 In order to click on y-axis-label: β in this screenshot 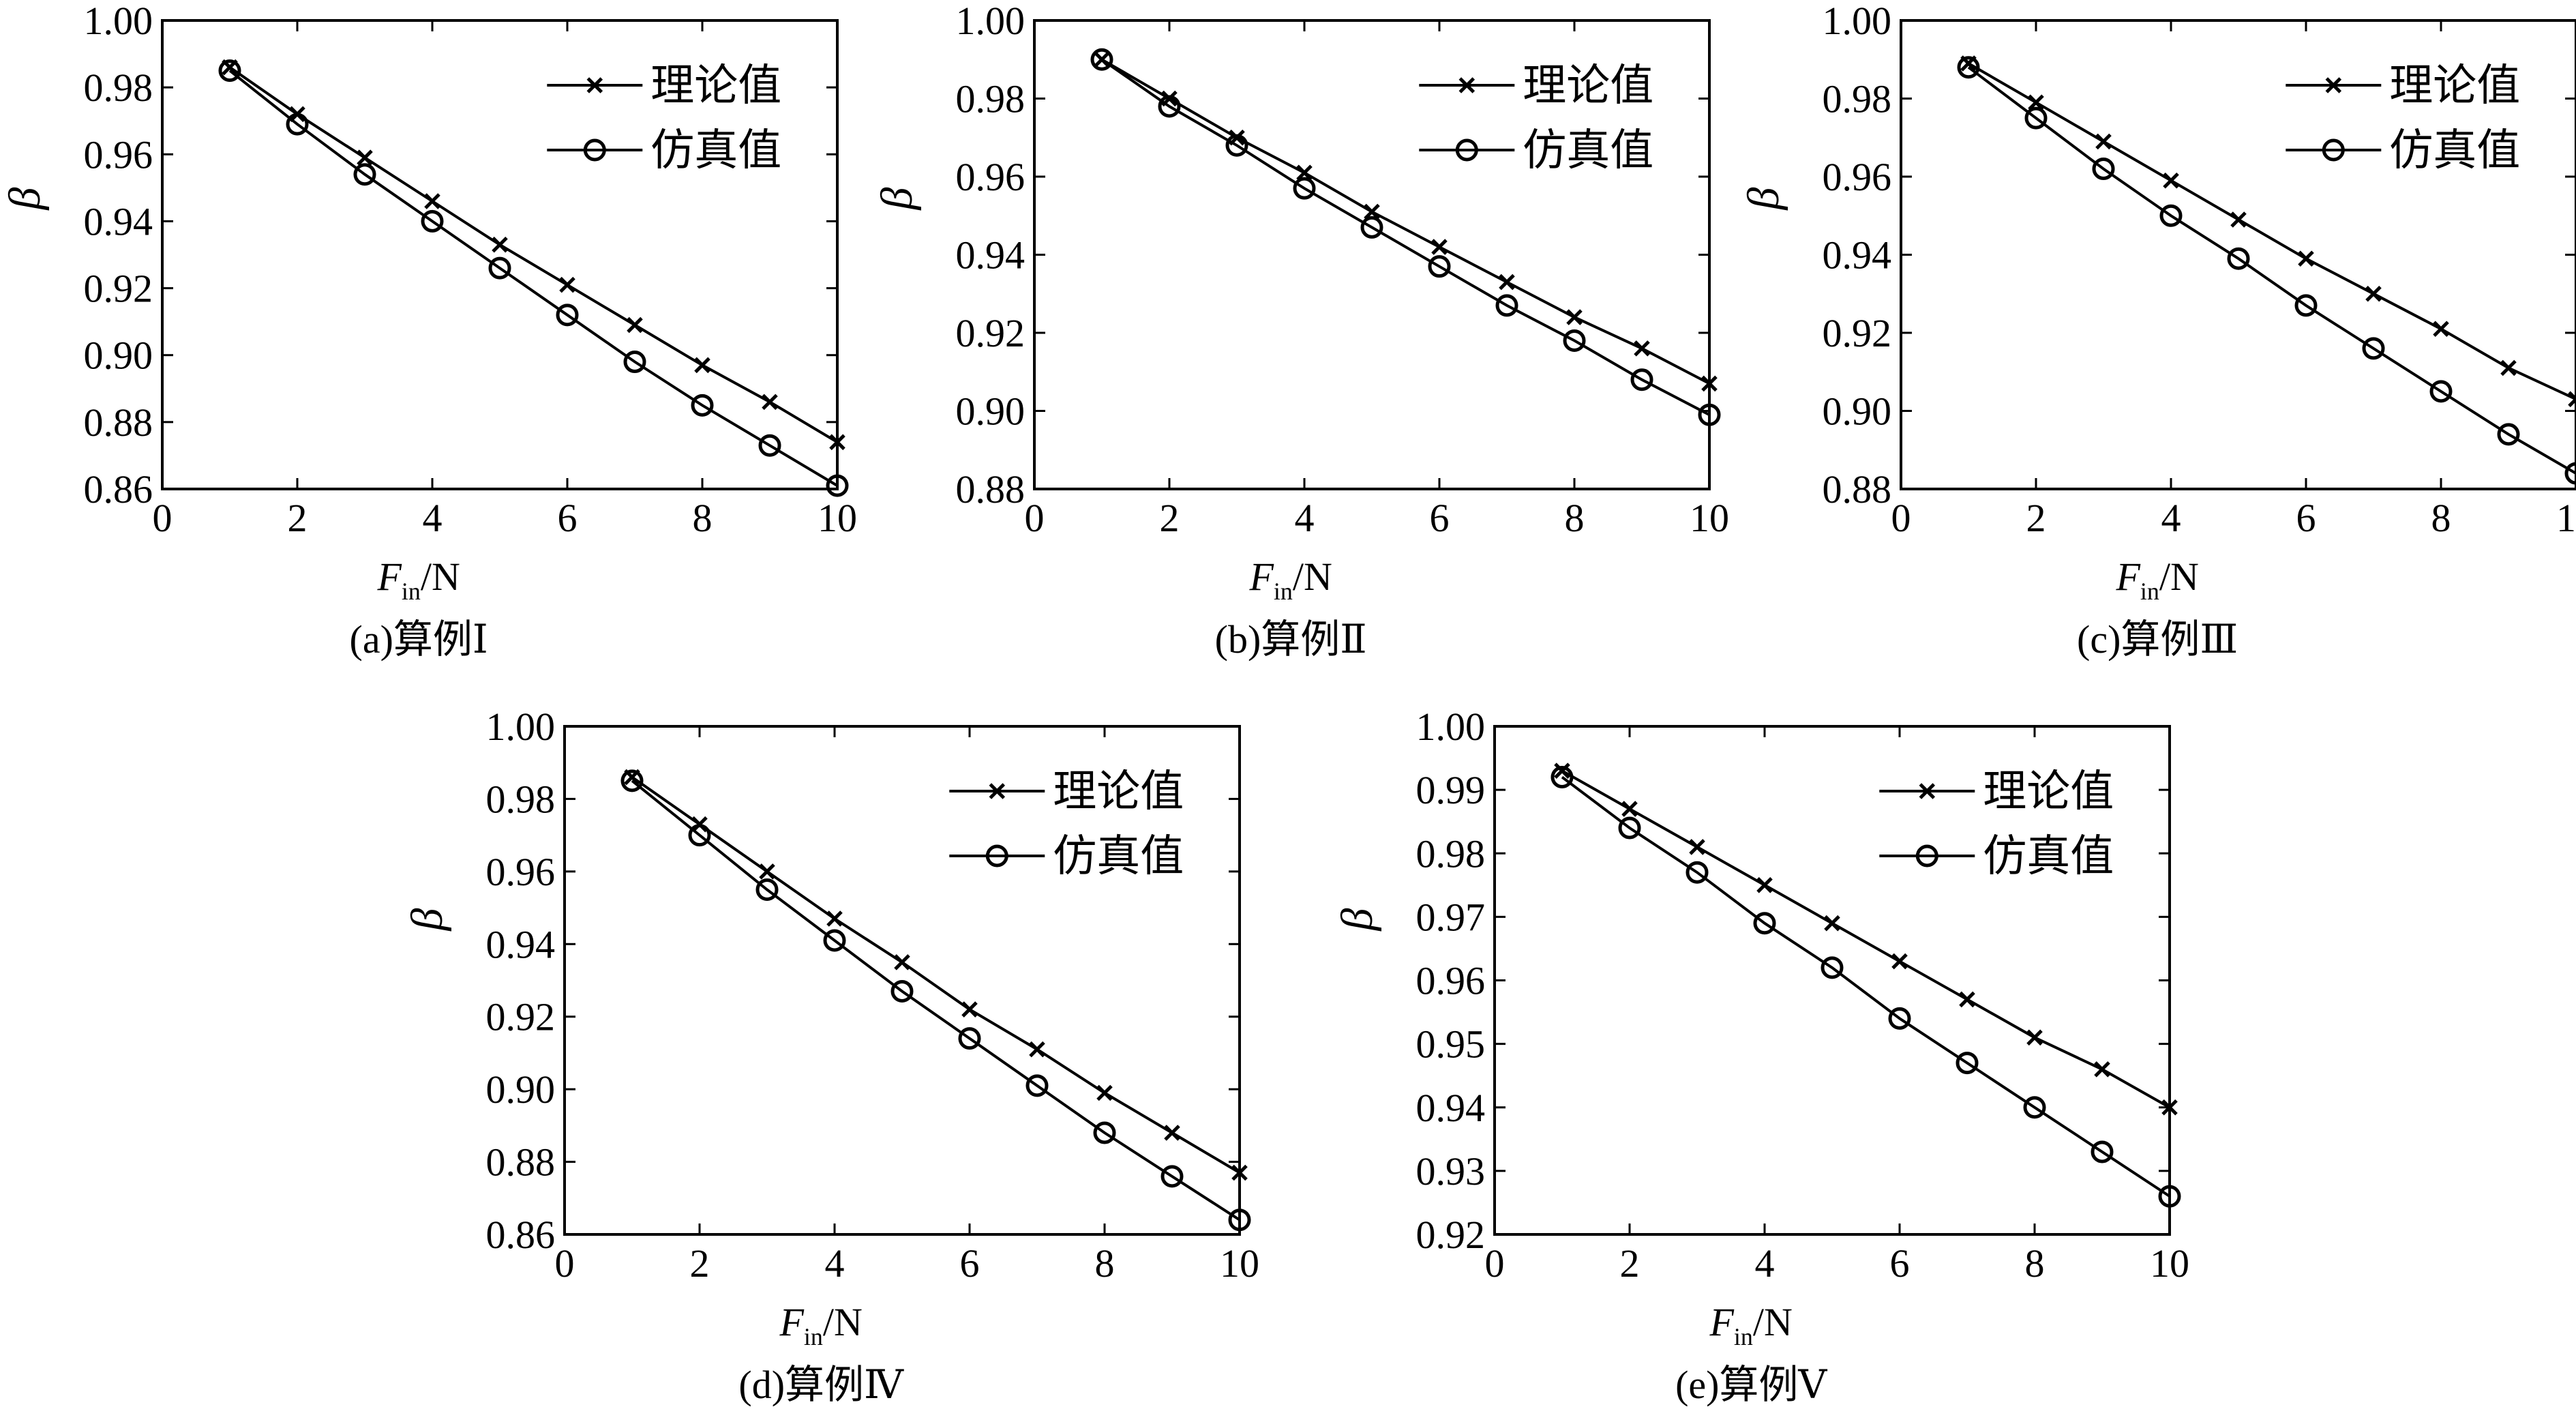, I will do `click(25, 199)`.